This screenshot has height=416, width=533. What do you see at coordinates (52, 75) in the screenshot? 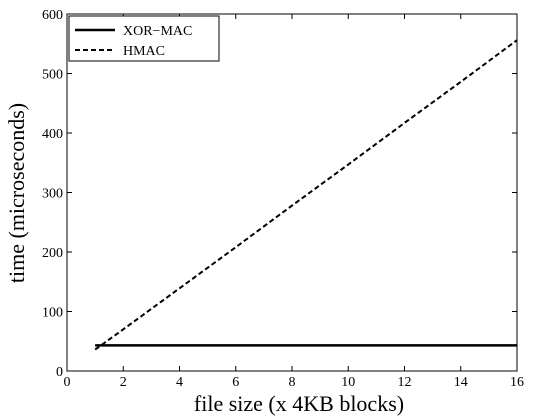
I see `y-tick-label: 500` at bounding box center [52, 75].